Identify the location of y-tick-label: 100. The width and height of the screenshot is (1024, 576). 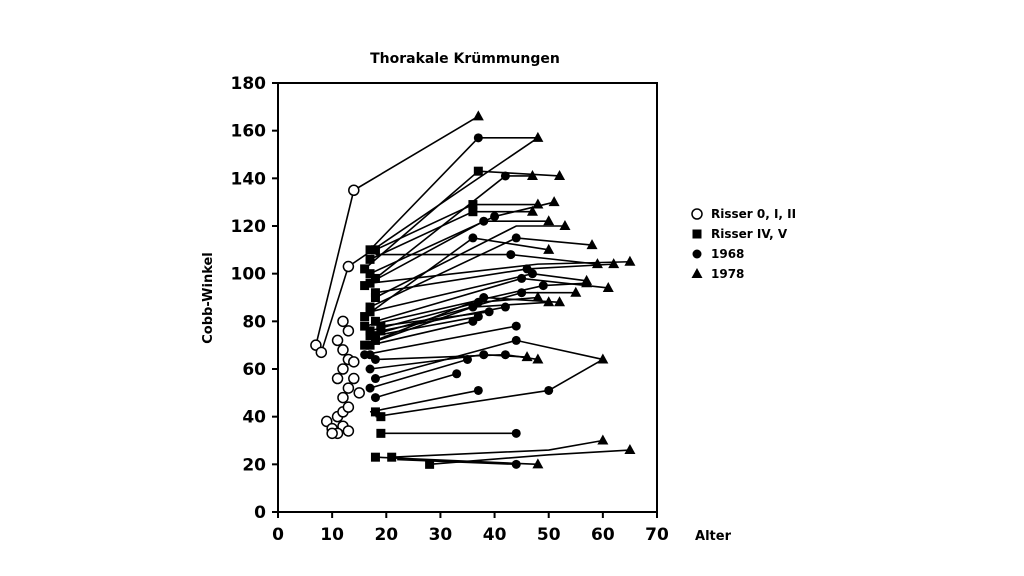
(249, 275).